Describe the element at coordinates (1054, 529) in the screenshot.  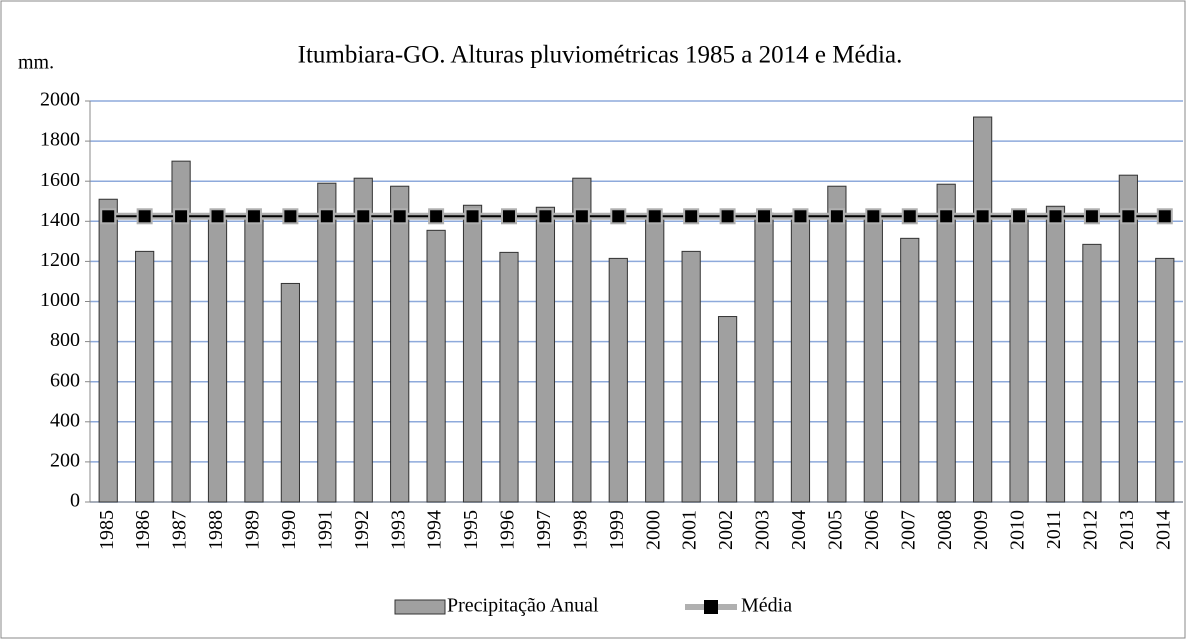
I see `x-tick-label: 2011` at that location.